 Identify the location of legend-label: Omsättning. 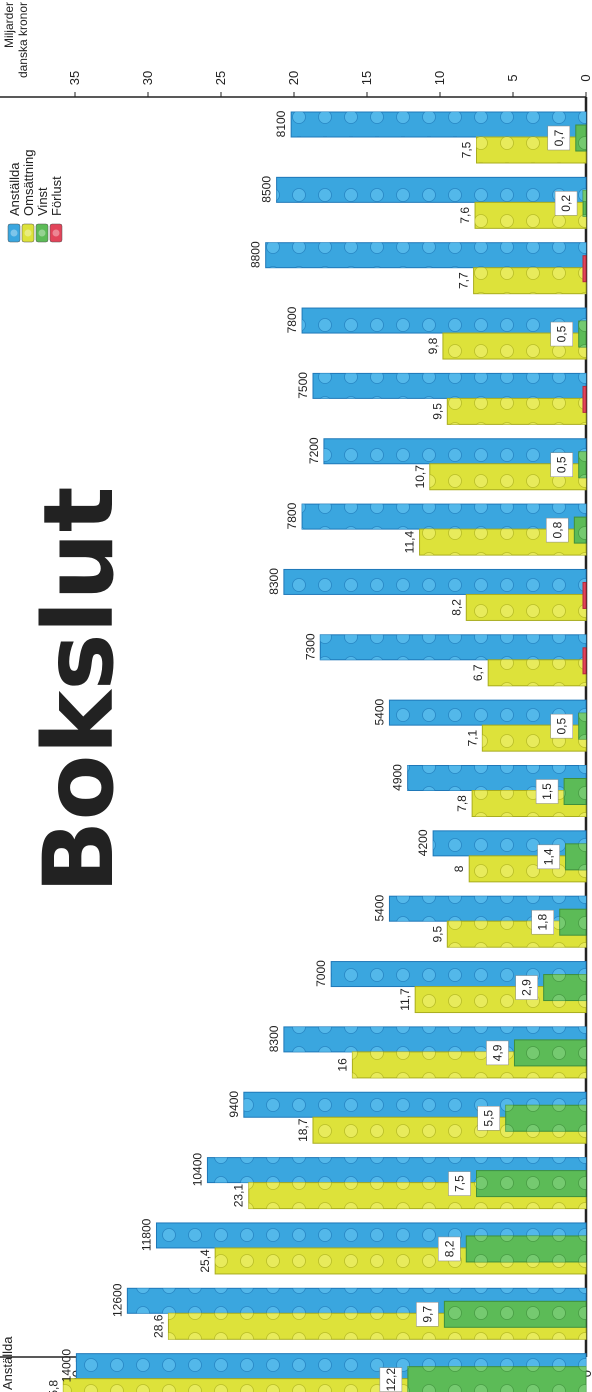
(28, 183).